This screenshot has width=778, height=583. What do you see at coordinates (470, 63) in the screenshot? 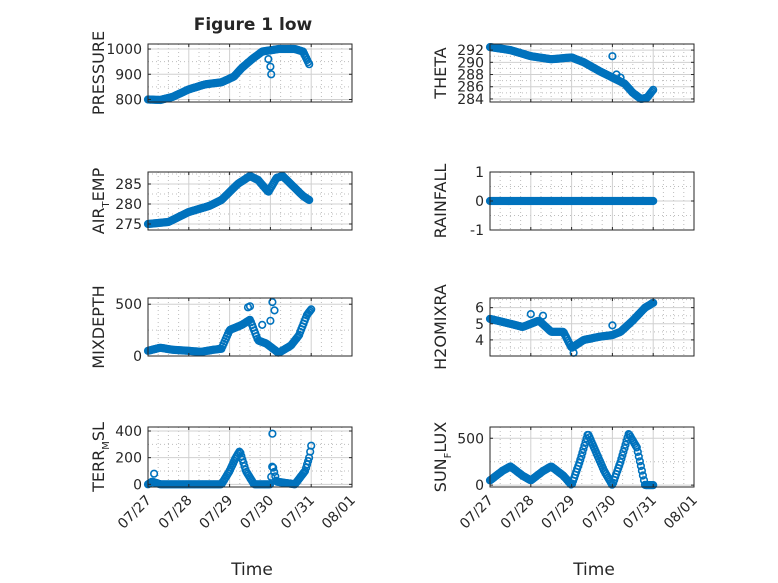
I see `y-tick-label: 290` at bounding box center [470, 63].